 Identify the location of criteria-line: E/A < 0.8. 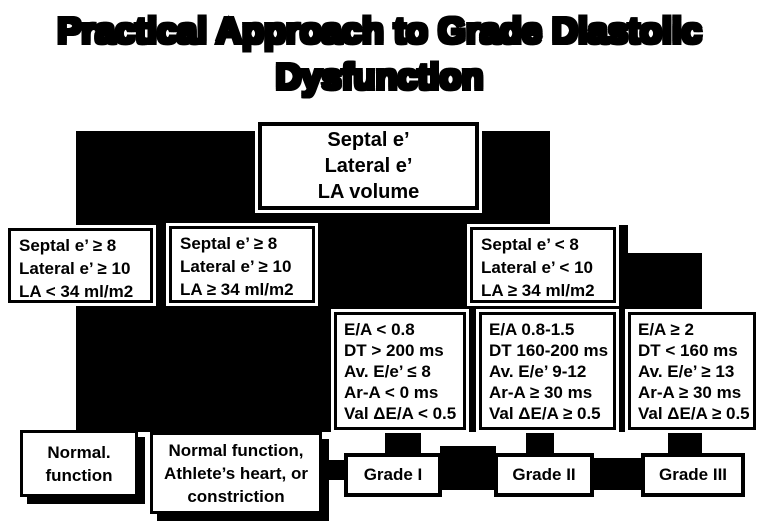
(379, 329).